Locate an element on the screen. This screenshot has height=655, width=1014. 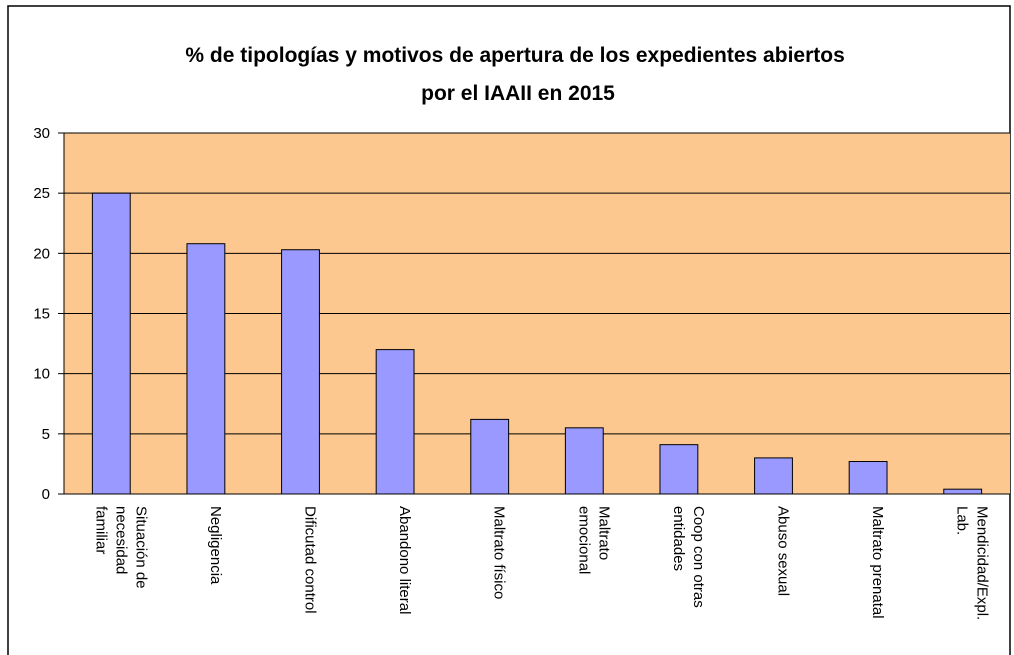
x-tick-label: Dificutad control is located at coordinates (310, 560).